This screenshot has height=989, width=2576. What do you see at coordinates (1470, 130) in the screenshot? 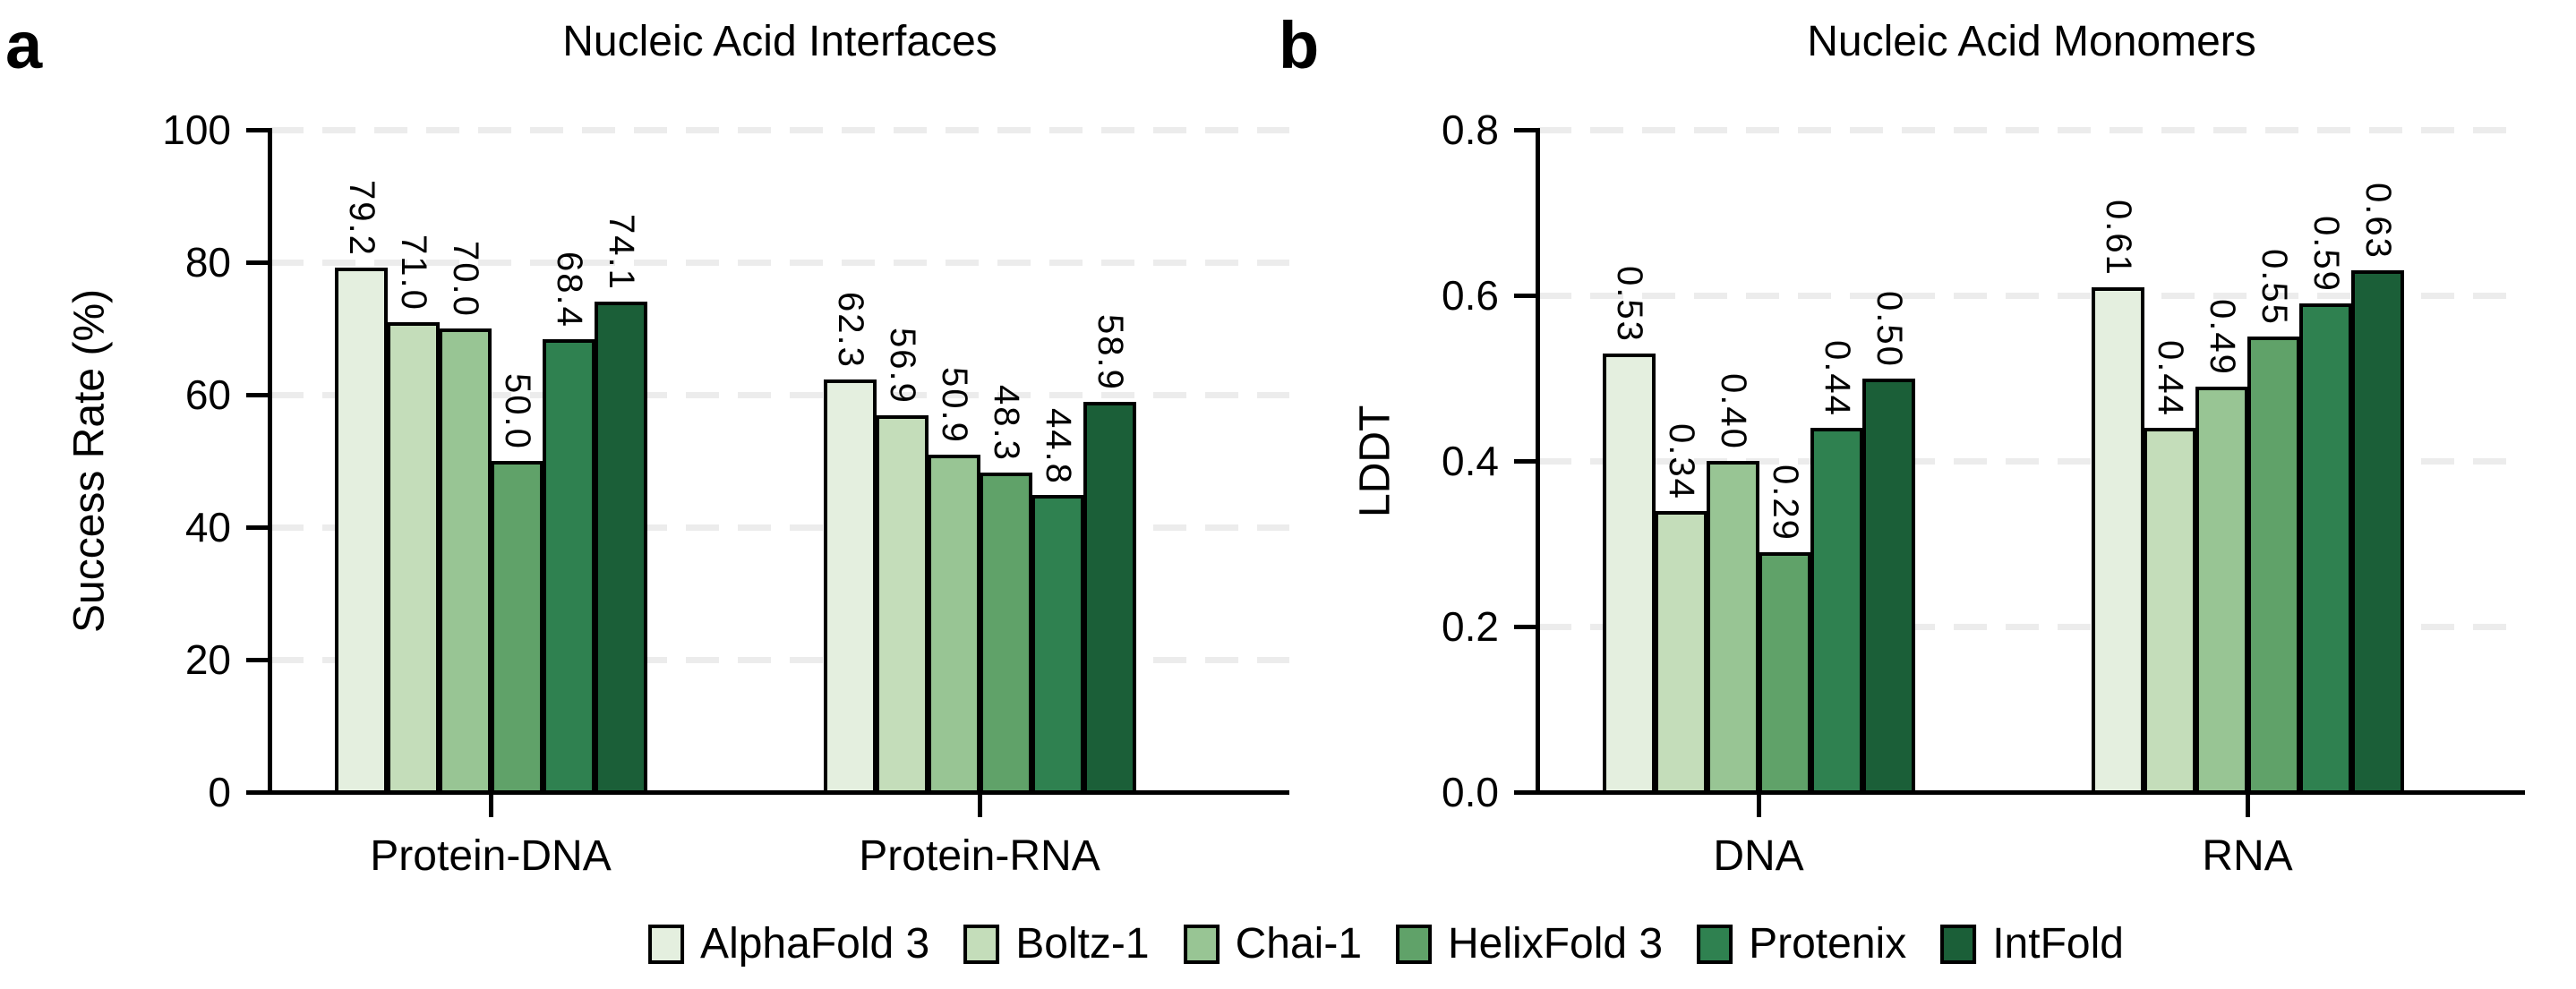
I see `y-tick-label: 0.8` at bounding box center [1470, 130].